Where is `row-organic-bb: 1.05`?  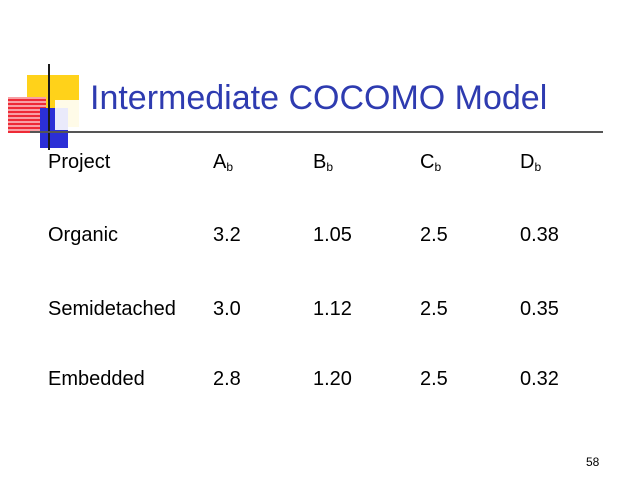 row-organic-bb: 1.05 is located at coordinates (332, 235).